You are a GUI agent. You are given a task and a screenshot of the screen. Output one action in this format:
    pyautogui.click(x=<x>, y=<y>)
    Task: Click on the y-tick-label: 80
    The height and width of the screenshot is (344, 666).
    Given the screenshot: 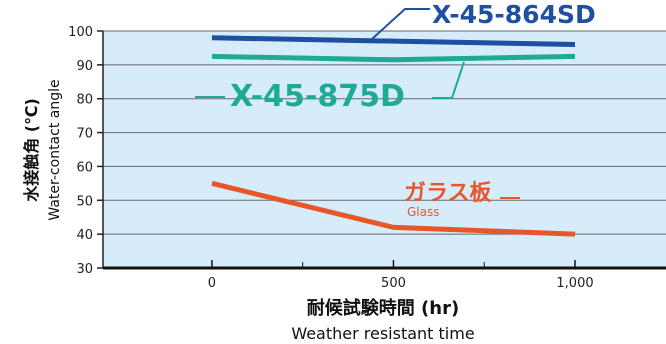 What is the action you would take?
    pyautogui.click(x=84, y=100)
    